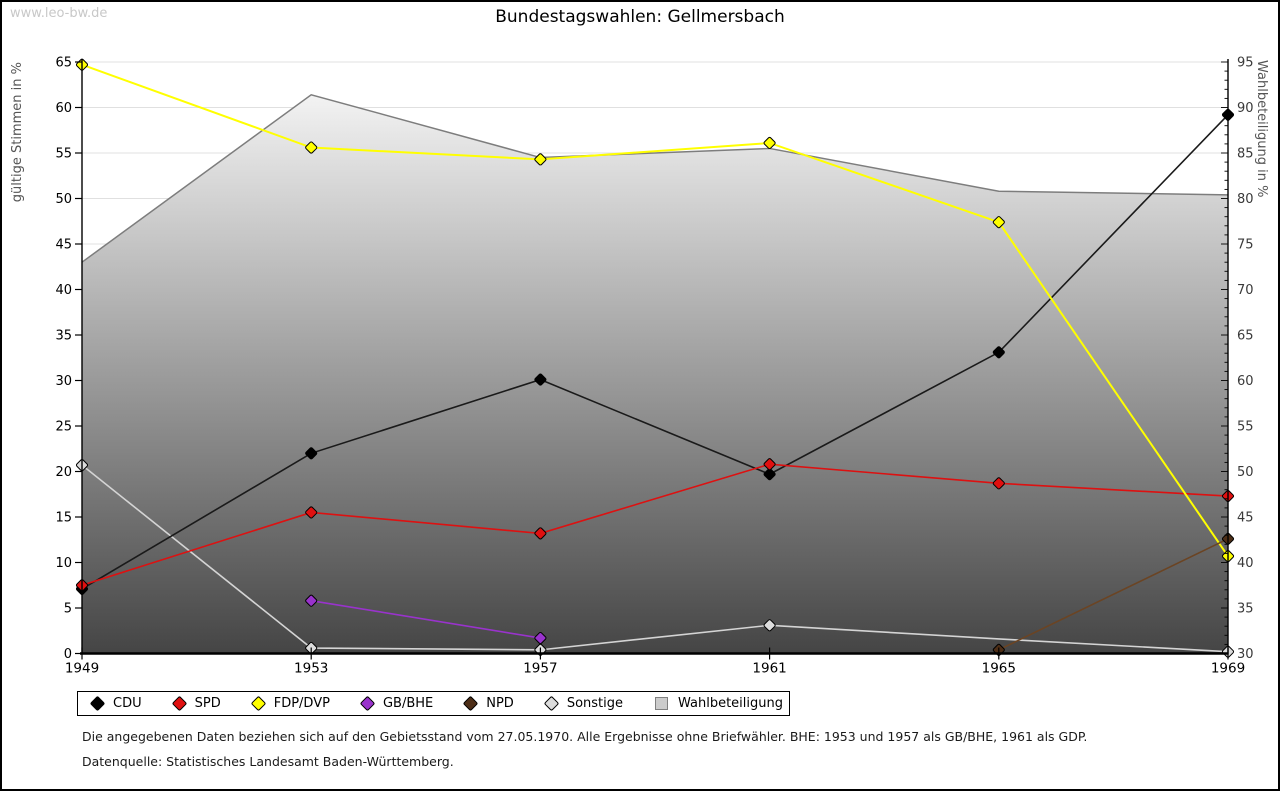 This screenshot has height=791, width=1280. Describe the element at coordinates (63, 563) in the screenshot. I see `svg-text: 10` at that location.